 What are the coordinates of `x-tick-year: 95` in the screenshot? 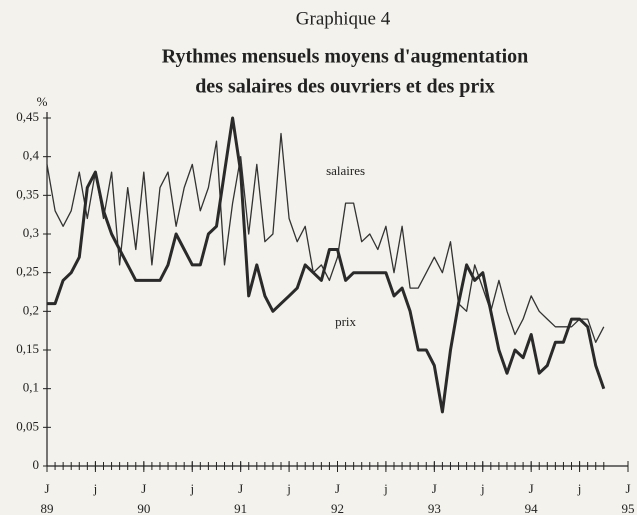 It's located at (628, 508).